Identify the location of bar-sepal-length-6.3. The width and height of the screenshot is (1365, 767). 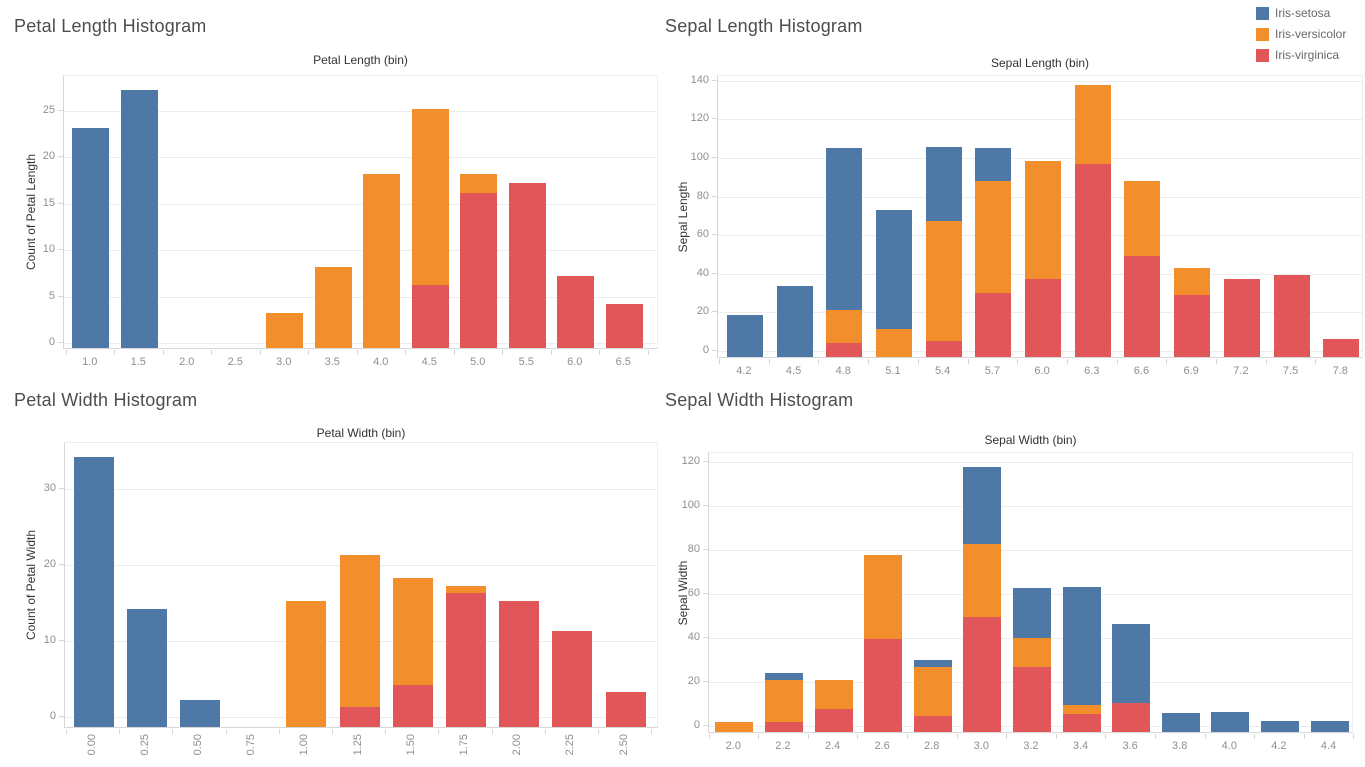
(1092, 220).